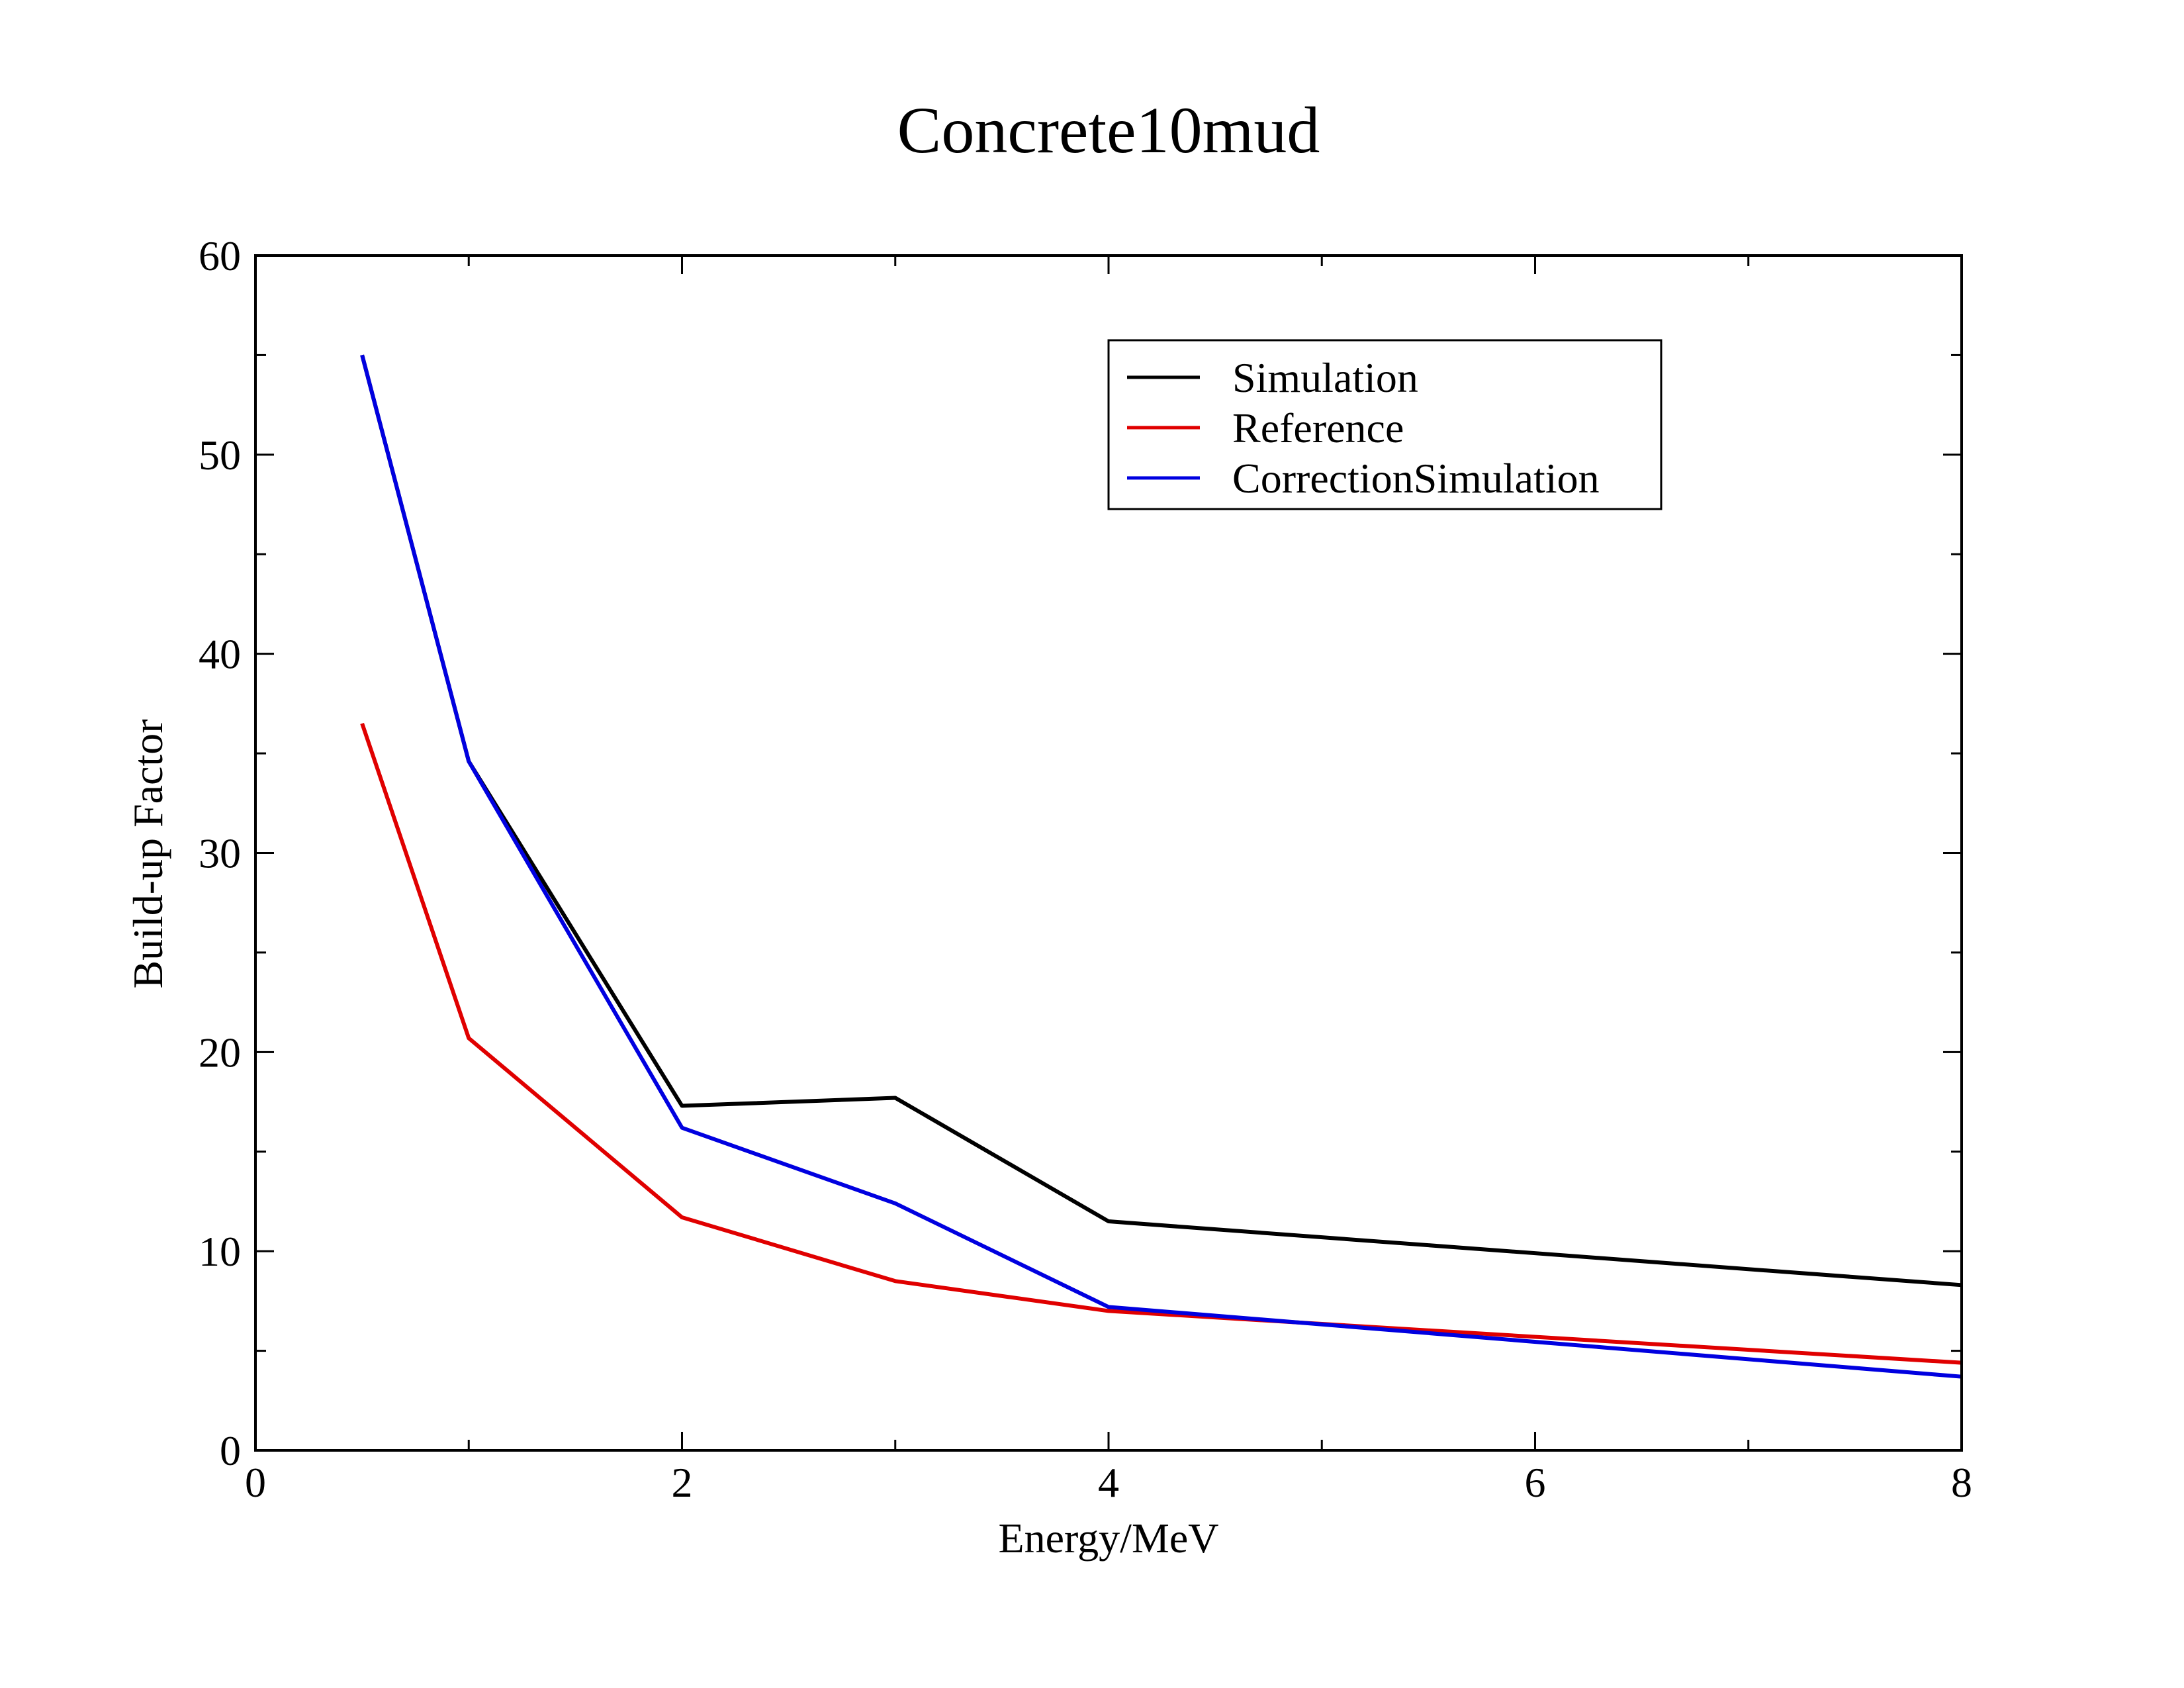 The image size is (2184, 1688). What do you see at coordinates (1108, 130) in the screenshot?
I see `chart-title: Concrete10mud` at bounding box center [1108, 130].